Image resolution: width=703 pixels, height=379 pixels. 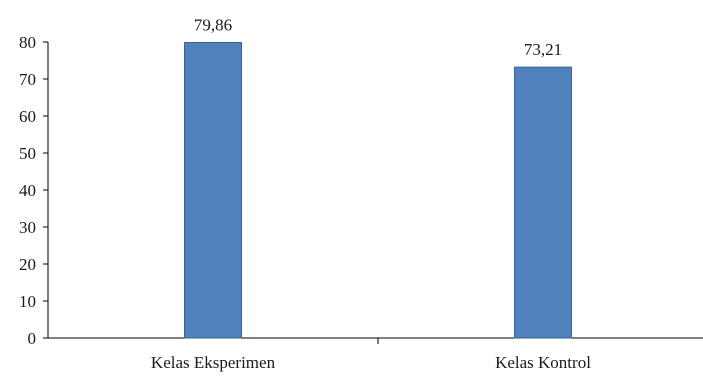 What do you see at coordinates (543, 49) in the screenshot?
I see `data-label: 73,21` at bounding box center [543, 49].